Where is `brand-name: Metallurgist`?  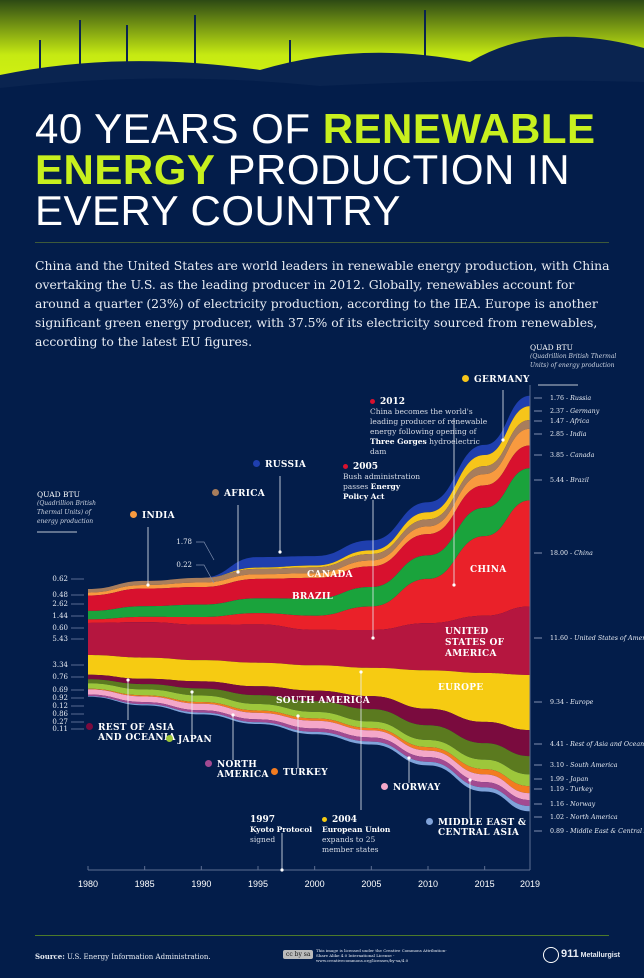 brand-name: Metallurgist is located at coordinates (600, 955).